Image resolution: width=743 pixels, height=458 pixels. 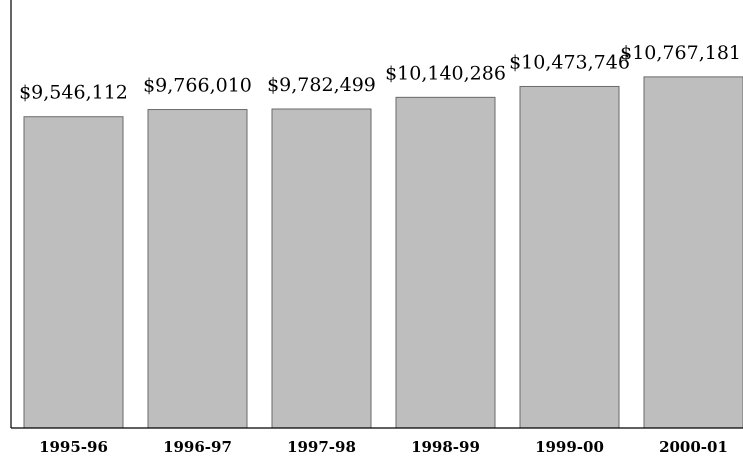 I want to click on x-tick-label-1999-00: 1999-00, so click(x=569, y=447).